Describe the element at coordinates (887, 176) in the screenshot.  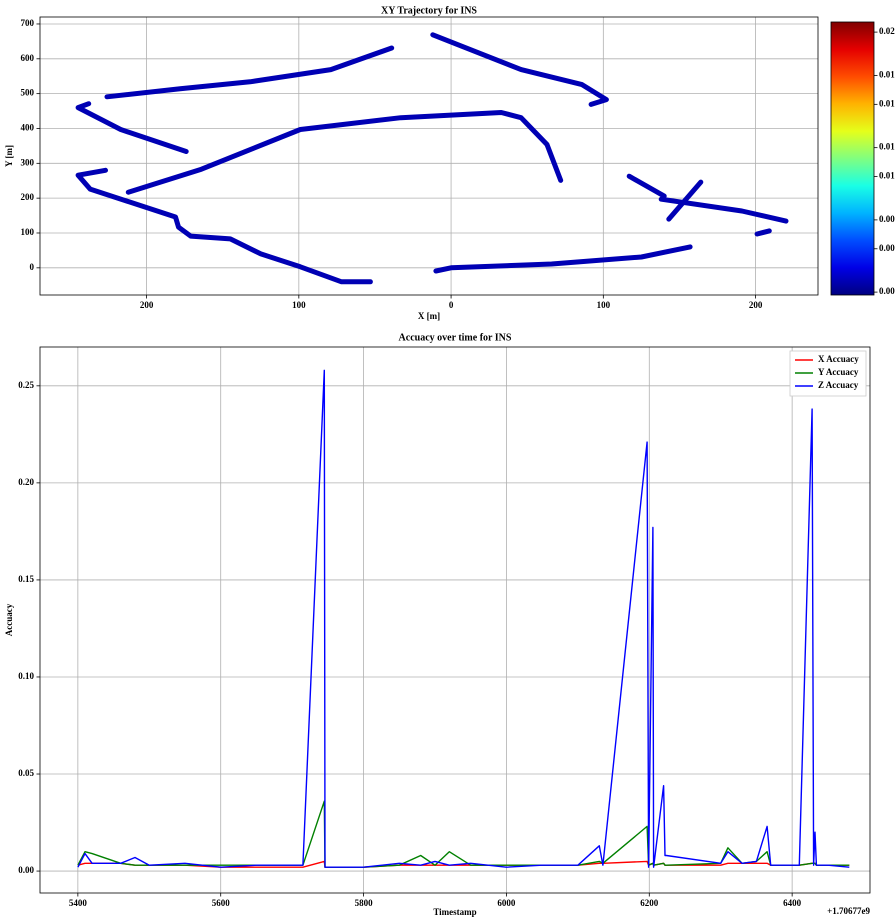
I see `colorbar-tick-label: 0.010` at that location.